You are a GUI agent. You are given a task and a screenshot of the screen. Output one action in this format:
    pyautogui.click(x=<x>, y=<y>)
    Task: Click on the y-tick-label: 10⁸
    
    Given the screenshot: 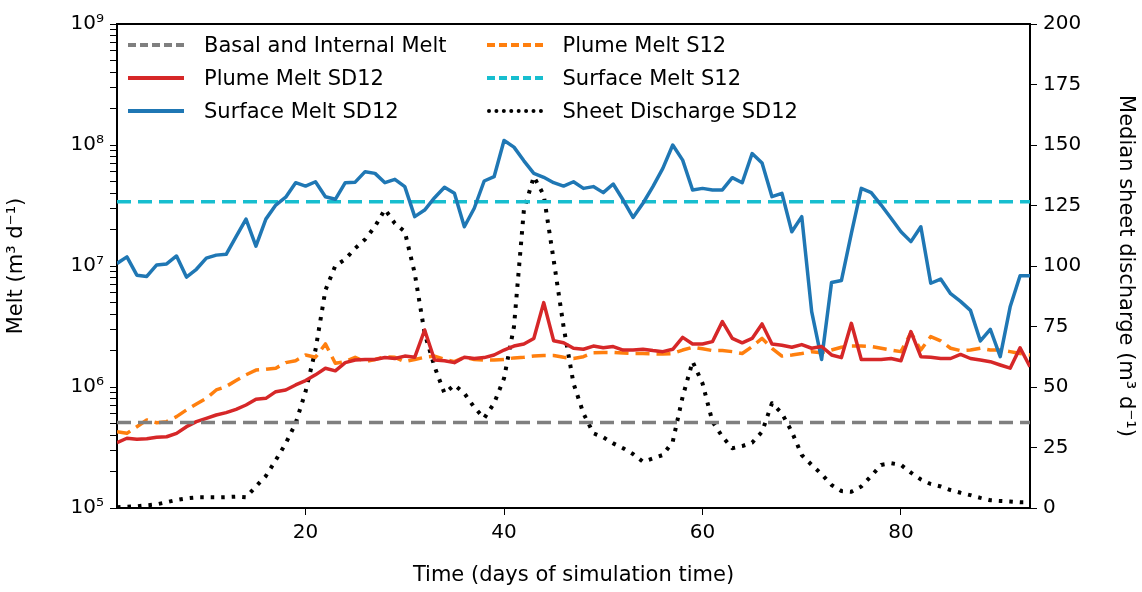 What is the action you would take?
    pyautogui.click(x=87, y=143)
    